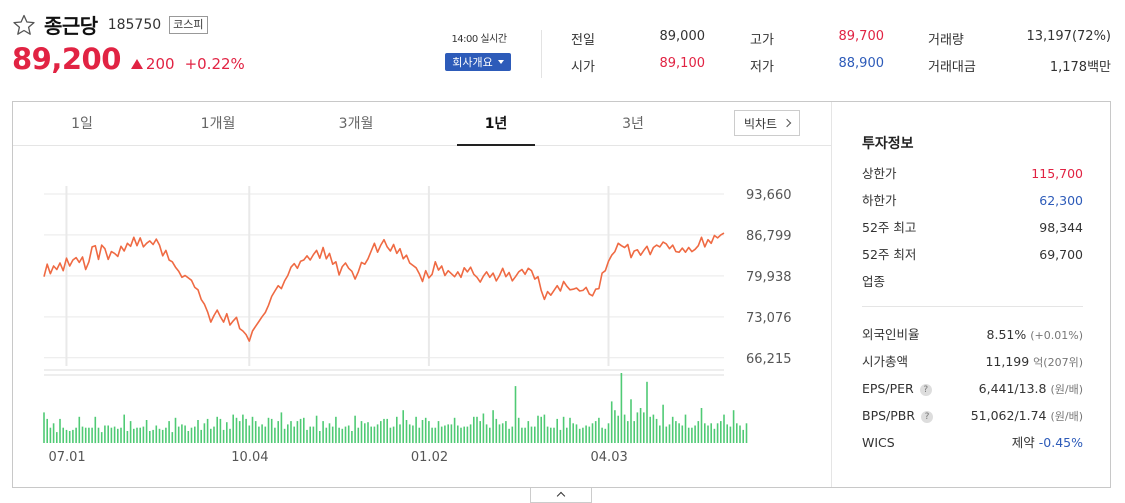  What do you see at coordinates (1066, 389) in the screenshot?
I see `eps-per-unit: (원/배)` at bounding box center [1066, 389].